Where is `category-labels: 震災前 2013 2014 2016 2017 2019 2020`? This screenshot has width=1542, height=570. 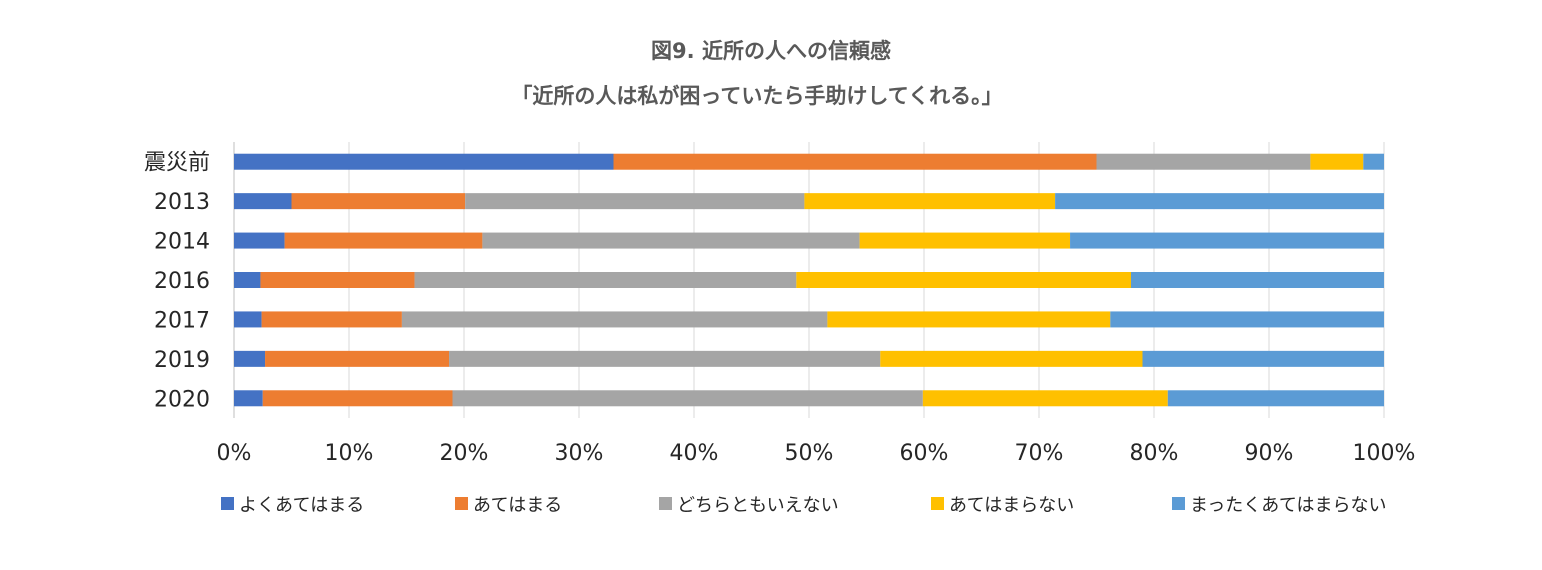
category-labels: 震災前 2013 2014 2016 2017 2019 2020 is located at coordinates (177, 282).